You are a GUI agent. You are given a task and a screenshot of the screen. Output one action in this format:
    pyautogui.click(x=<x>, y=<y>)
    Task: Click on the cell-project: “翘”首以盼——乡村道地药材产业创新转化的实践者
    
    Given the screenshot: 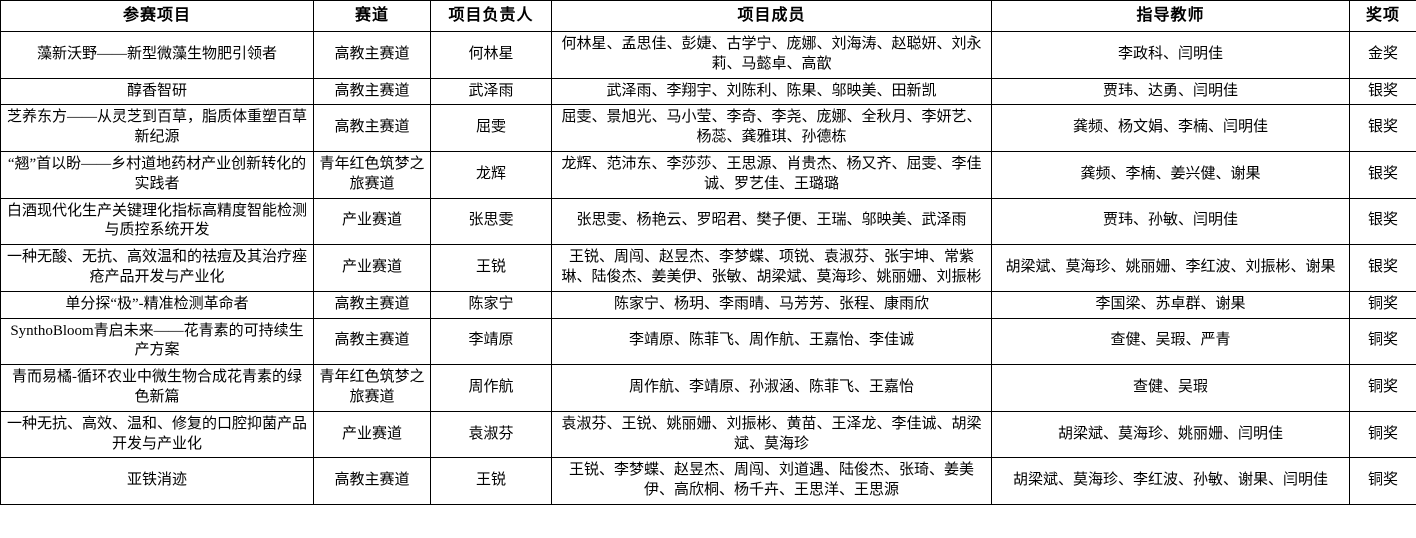 What is the action you would take?
    pyautogui.click(x=157, y=174)
    